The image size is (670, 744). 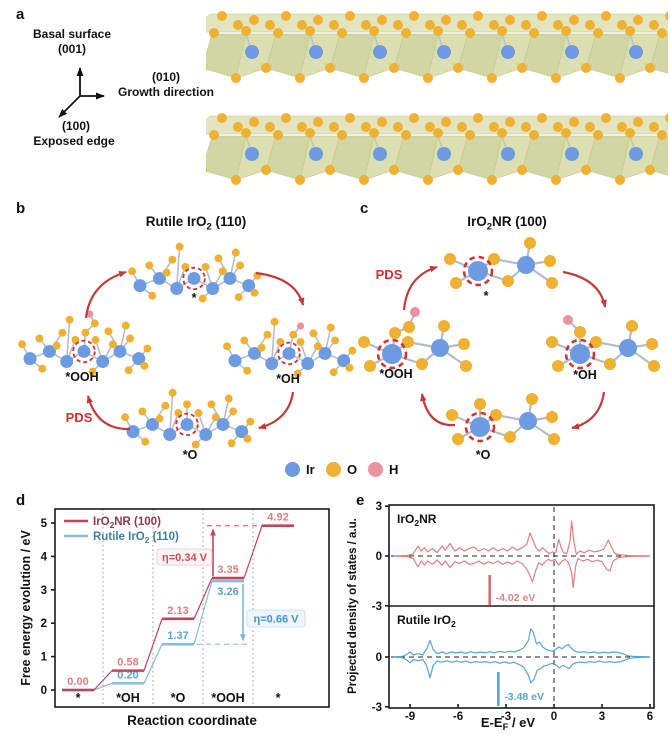 What do you see at coordinates (79, 417) in the screenshot?
I see `pds-label-b: PDS` at bounding box center [79, 417].